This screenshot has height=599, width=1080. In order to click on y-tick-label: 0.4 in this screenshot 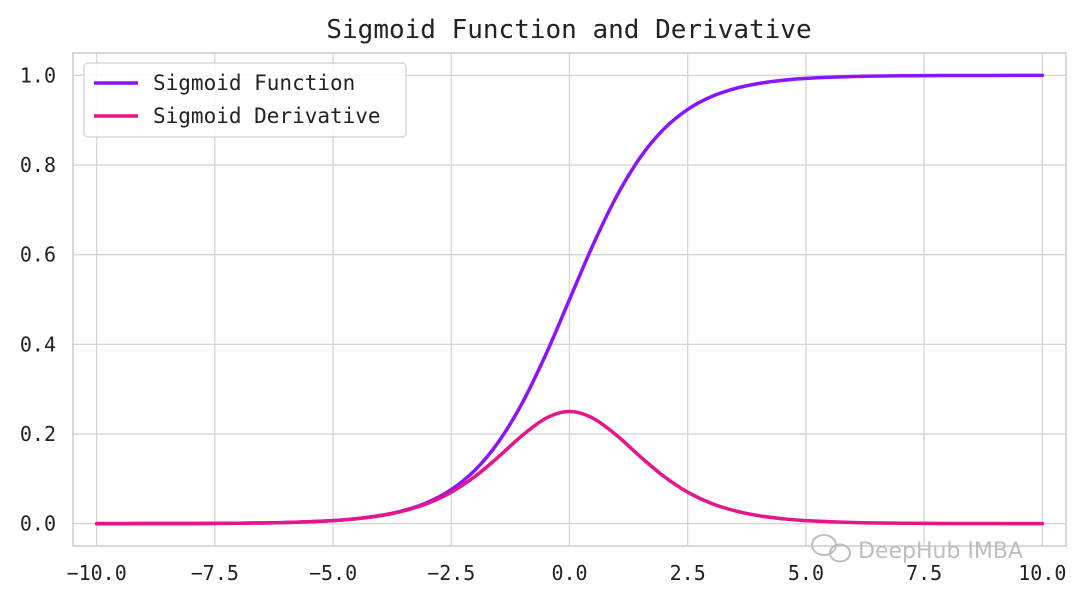, I will do `click(38, 344)`.